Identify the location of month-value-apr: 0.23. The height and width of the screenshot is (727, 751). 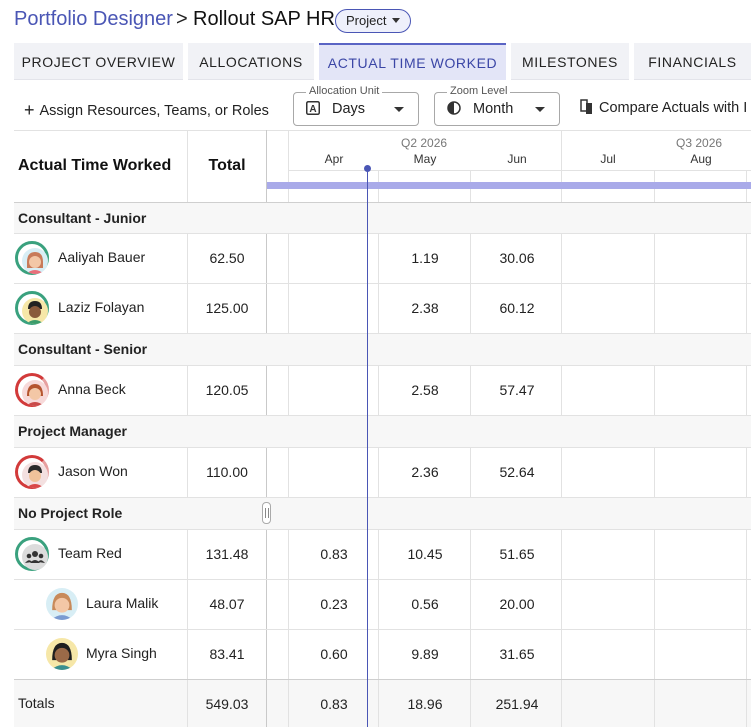
(334, 604).